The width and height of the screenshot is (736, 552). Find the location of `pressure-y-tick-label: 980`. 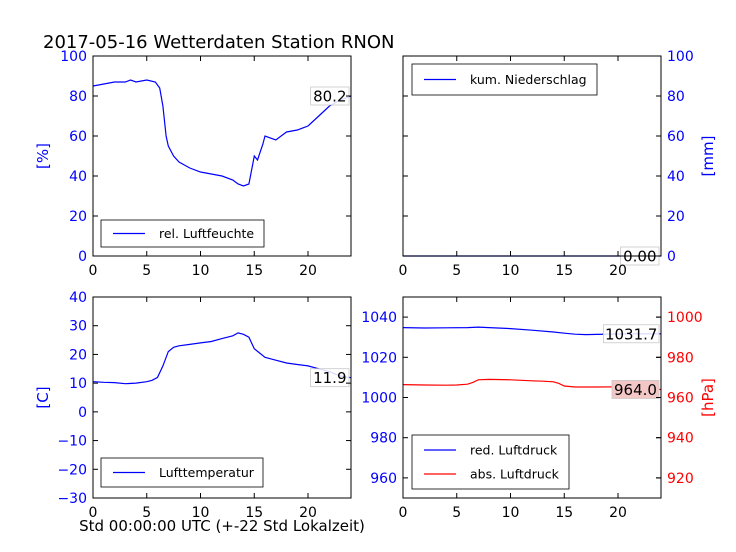

pressure-y-tick-label: 980 is located at coordinates (383, 439).